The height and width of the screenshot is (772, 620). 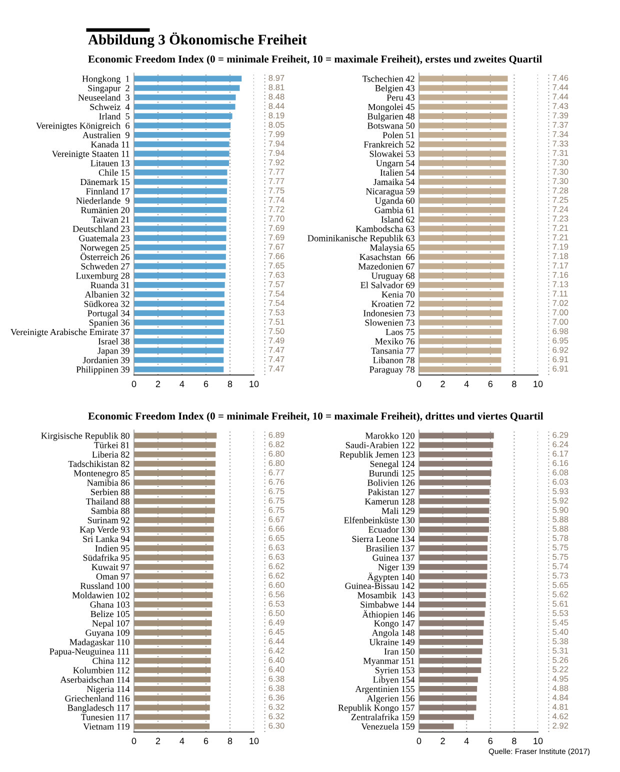 What do you see at coordinates (560, 97) in the screenshot?
I see `data-label: 7.44` at bounding box center [560, 97].